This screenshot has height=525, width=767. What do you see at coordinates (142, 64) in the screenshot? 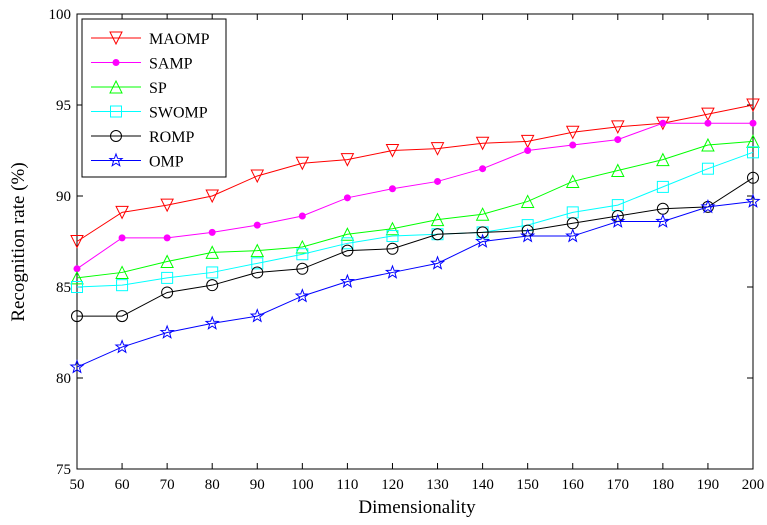
I see `legend-item-samp: SAMP` at bounding box center [142, 64].